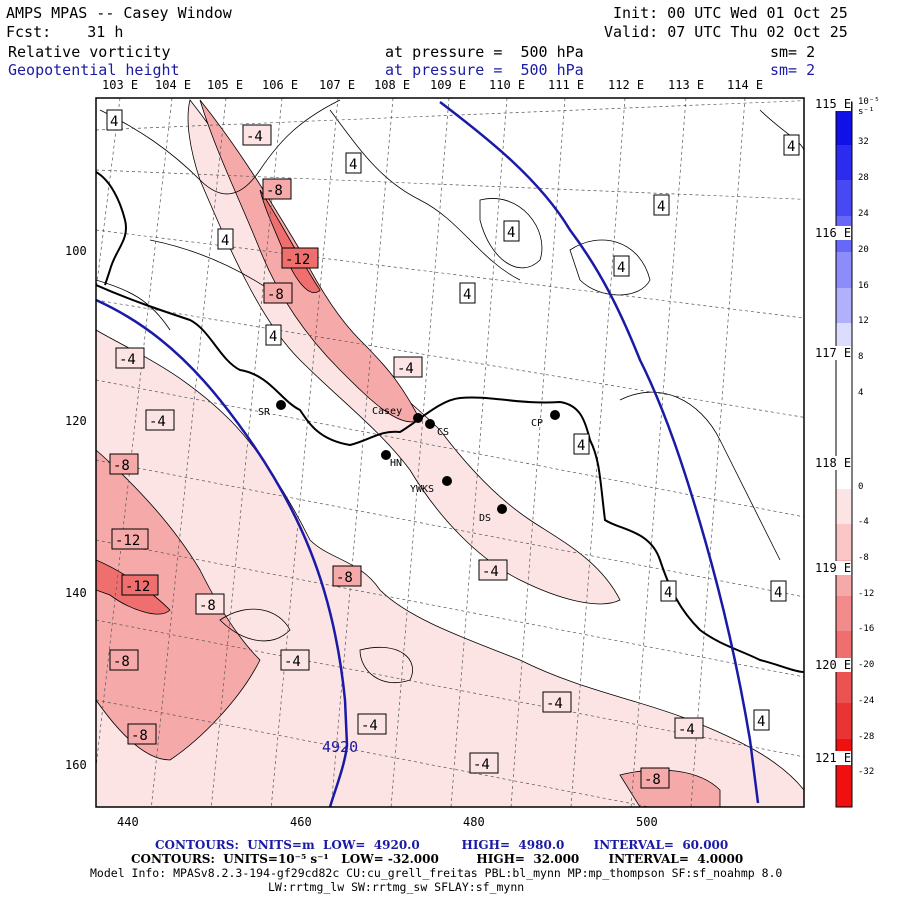  Describe the element at coordinates (340, 747) in the screenshot. I see `height-contour-label: 4920` at that location.